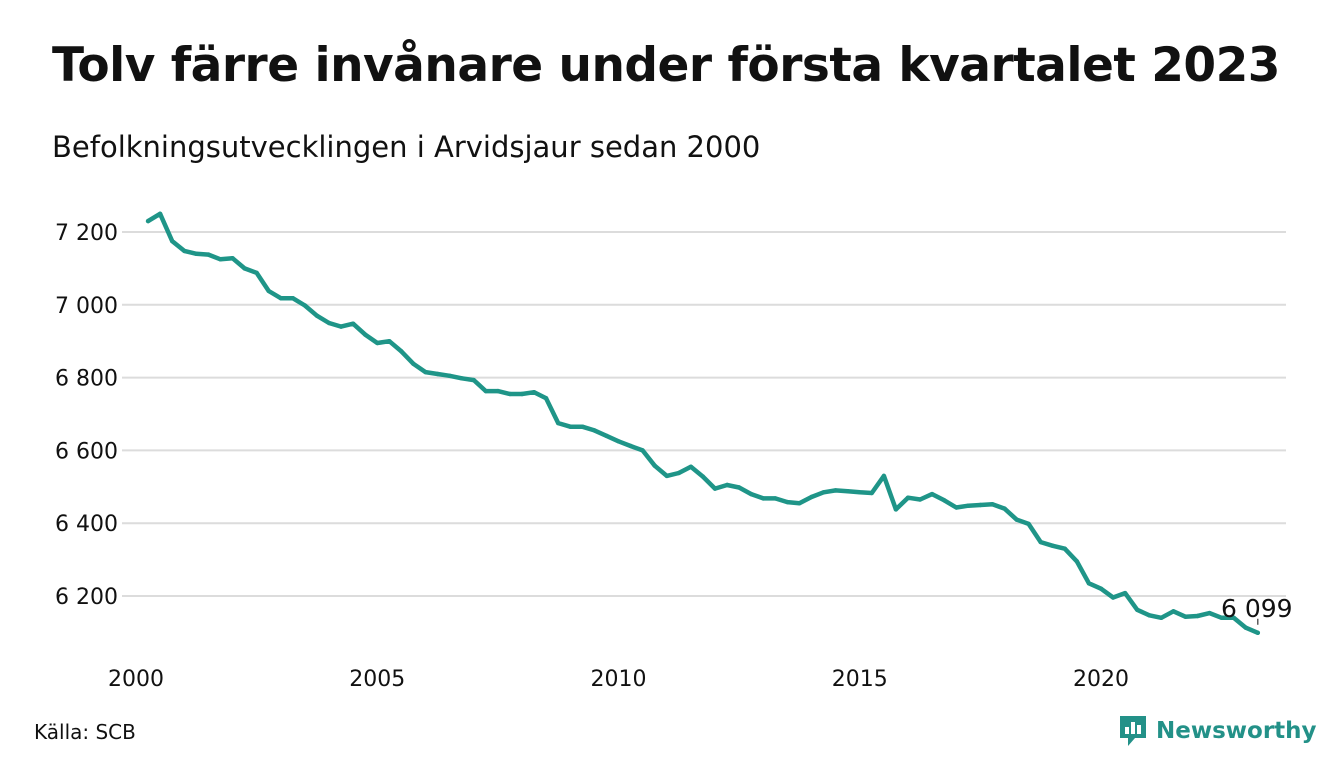  I want to click on annotation-layer: 6 099, so click(1257, 609).